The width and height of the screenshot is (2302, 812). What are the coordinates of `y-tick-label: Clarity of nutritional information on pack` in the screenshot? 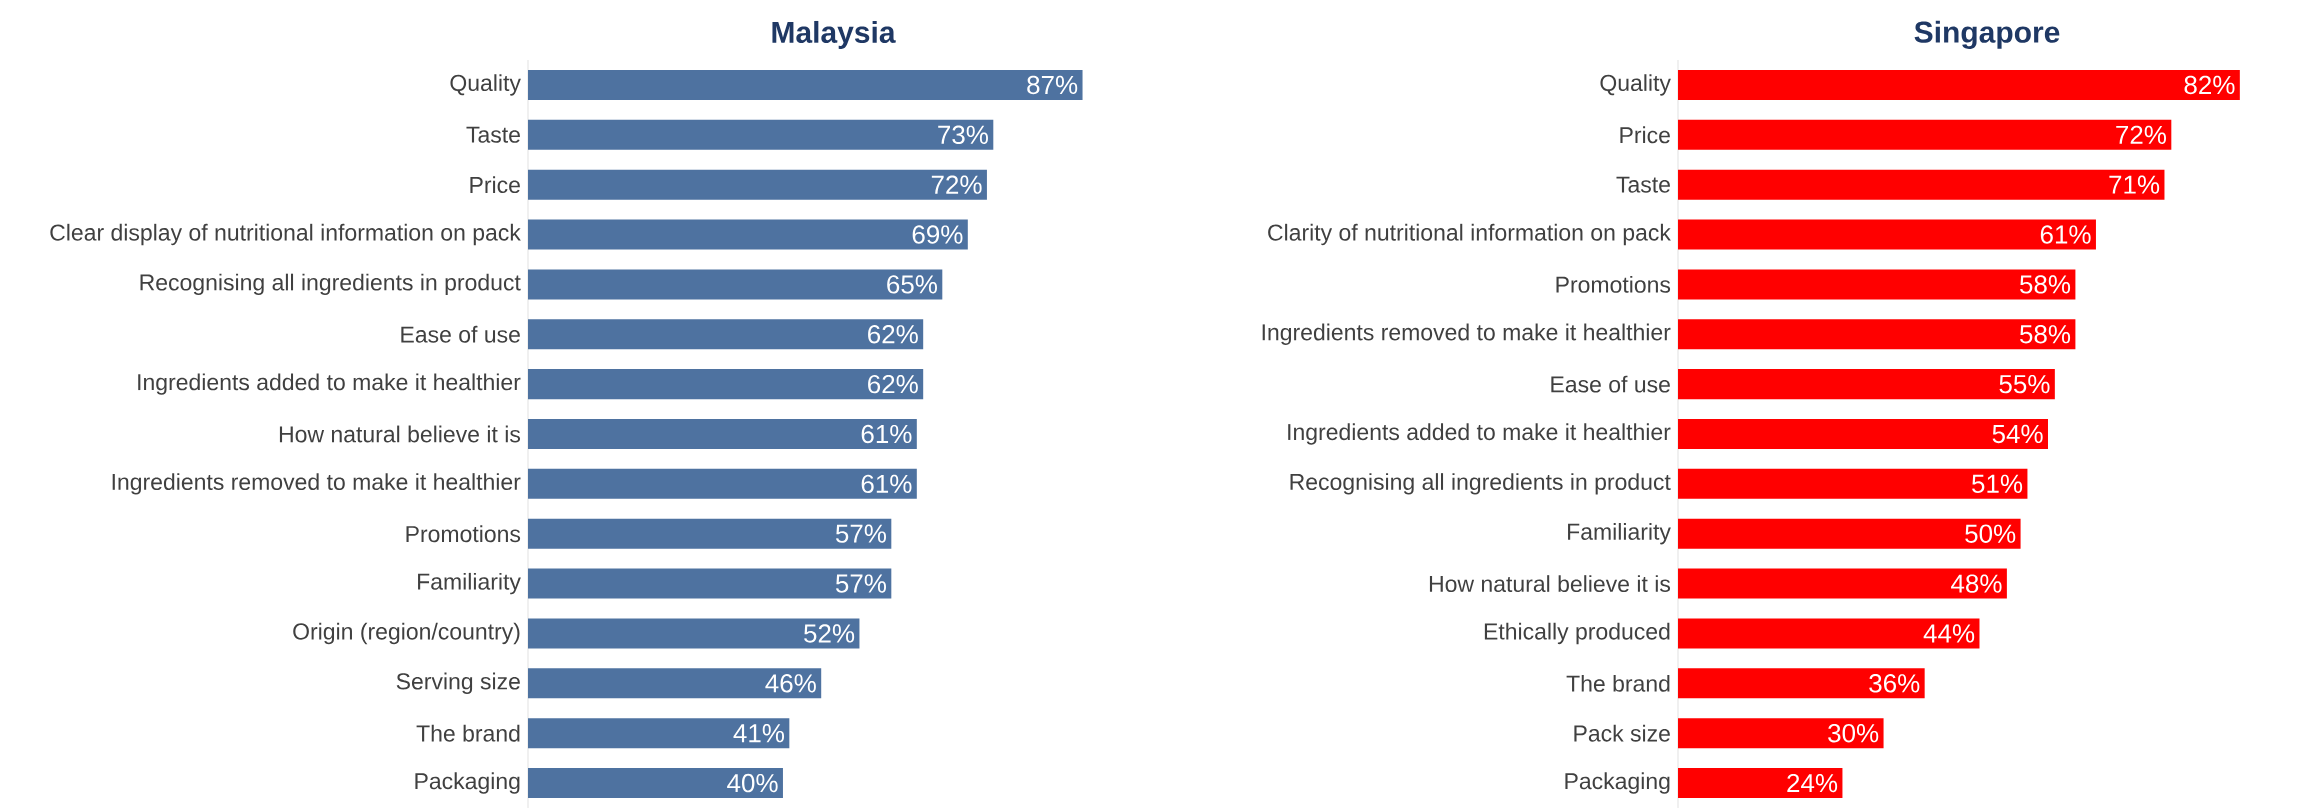 It's located at (1469, 234).